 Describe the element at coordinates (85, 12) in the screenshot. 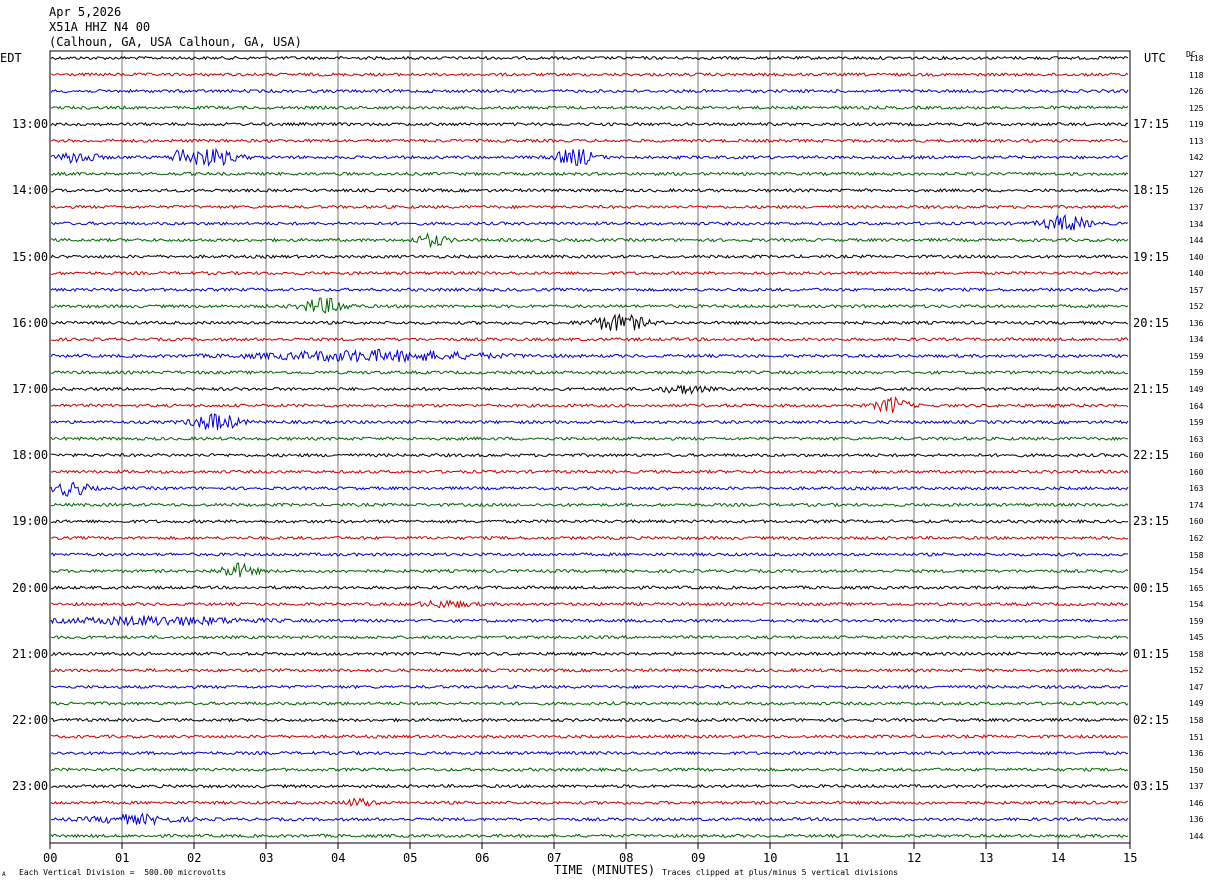

I see `date-label: Apr 5,2026` at that location.